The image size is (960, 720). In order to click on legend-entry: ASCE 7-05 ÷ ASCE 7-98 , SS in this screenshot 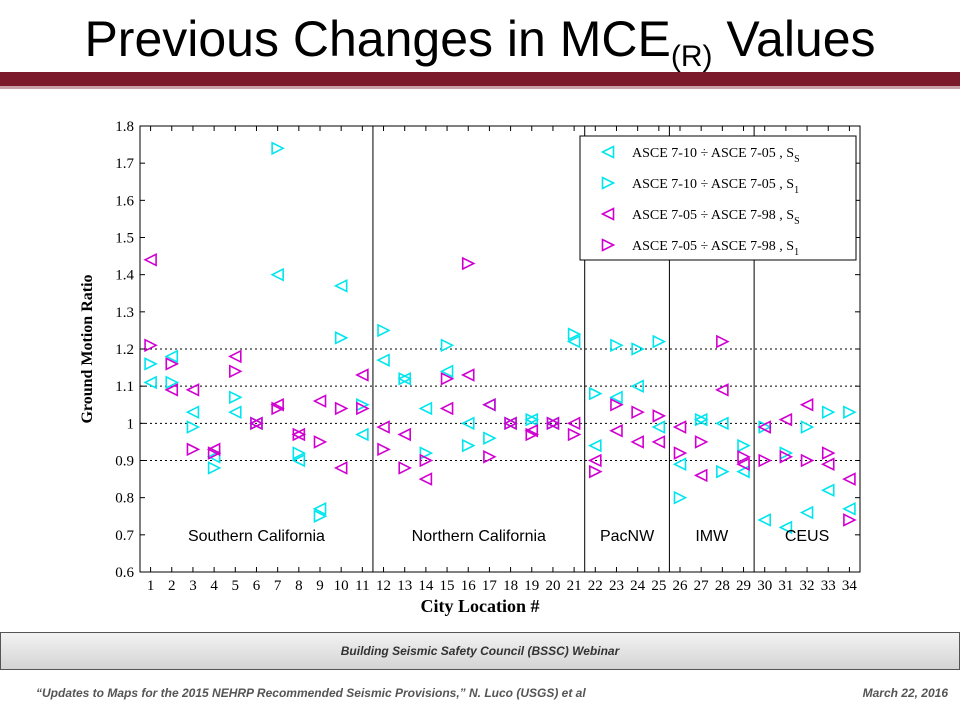, I will do `click(716, 217)`.